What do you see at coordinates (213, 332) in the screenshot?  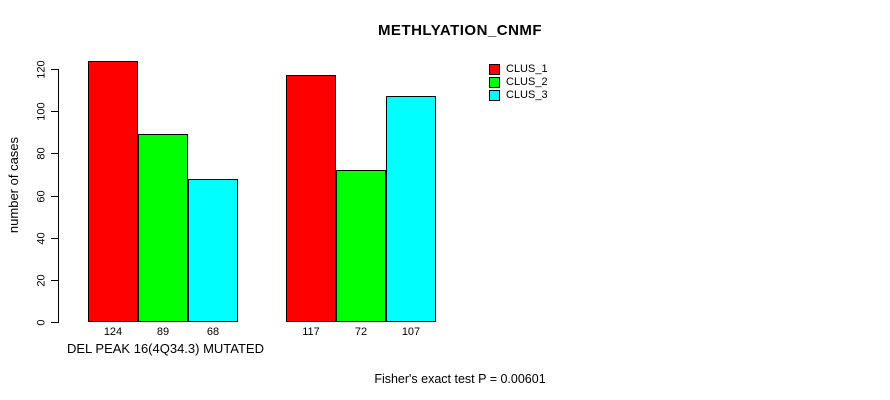 I see `bar-value-label: 68` at bounding box center [213, 332].